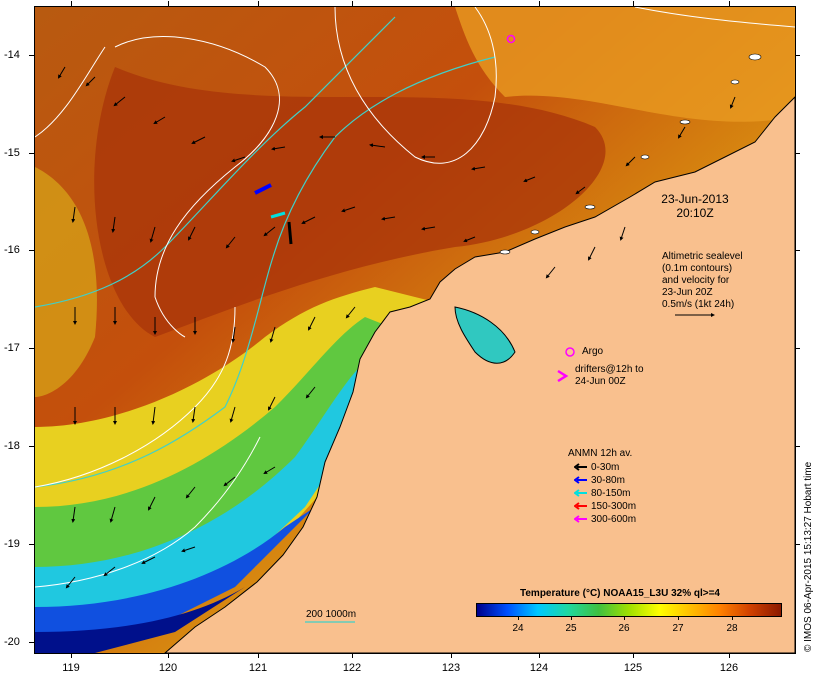 The width and height of the screenshot is (820, 680). I want to click on imos-credit: © IMOS 06-Apr-2015 15:13:27 Hobart time, so click(808, 556).